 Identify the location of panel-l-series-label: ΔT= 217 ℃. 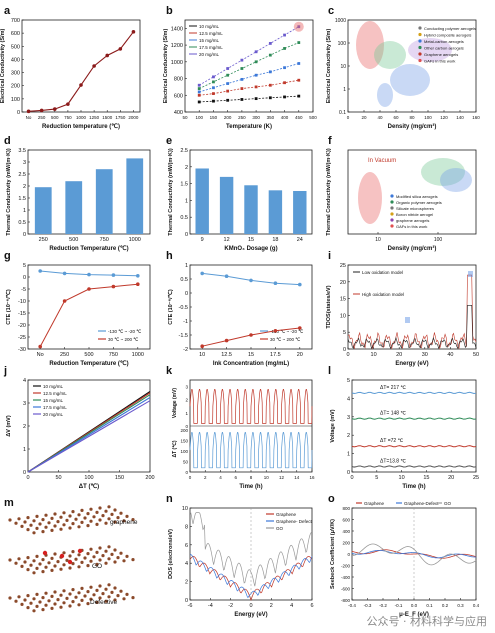
(393, 388).